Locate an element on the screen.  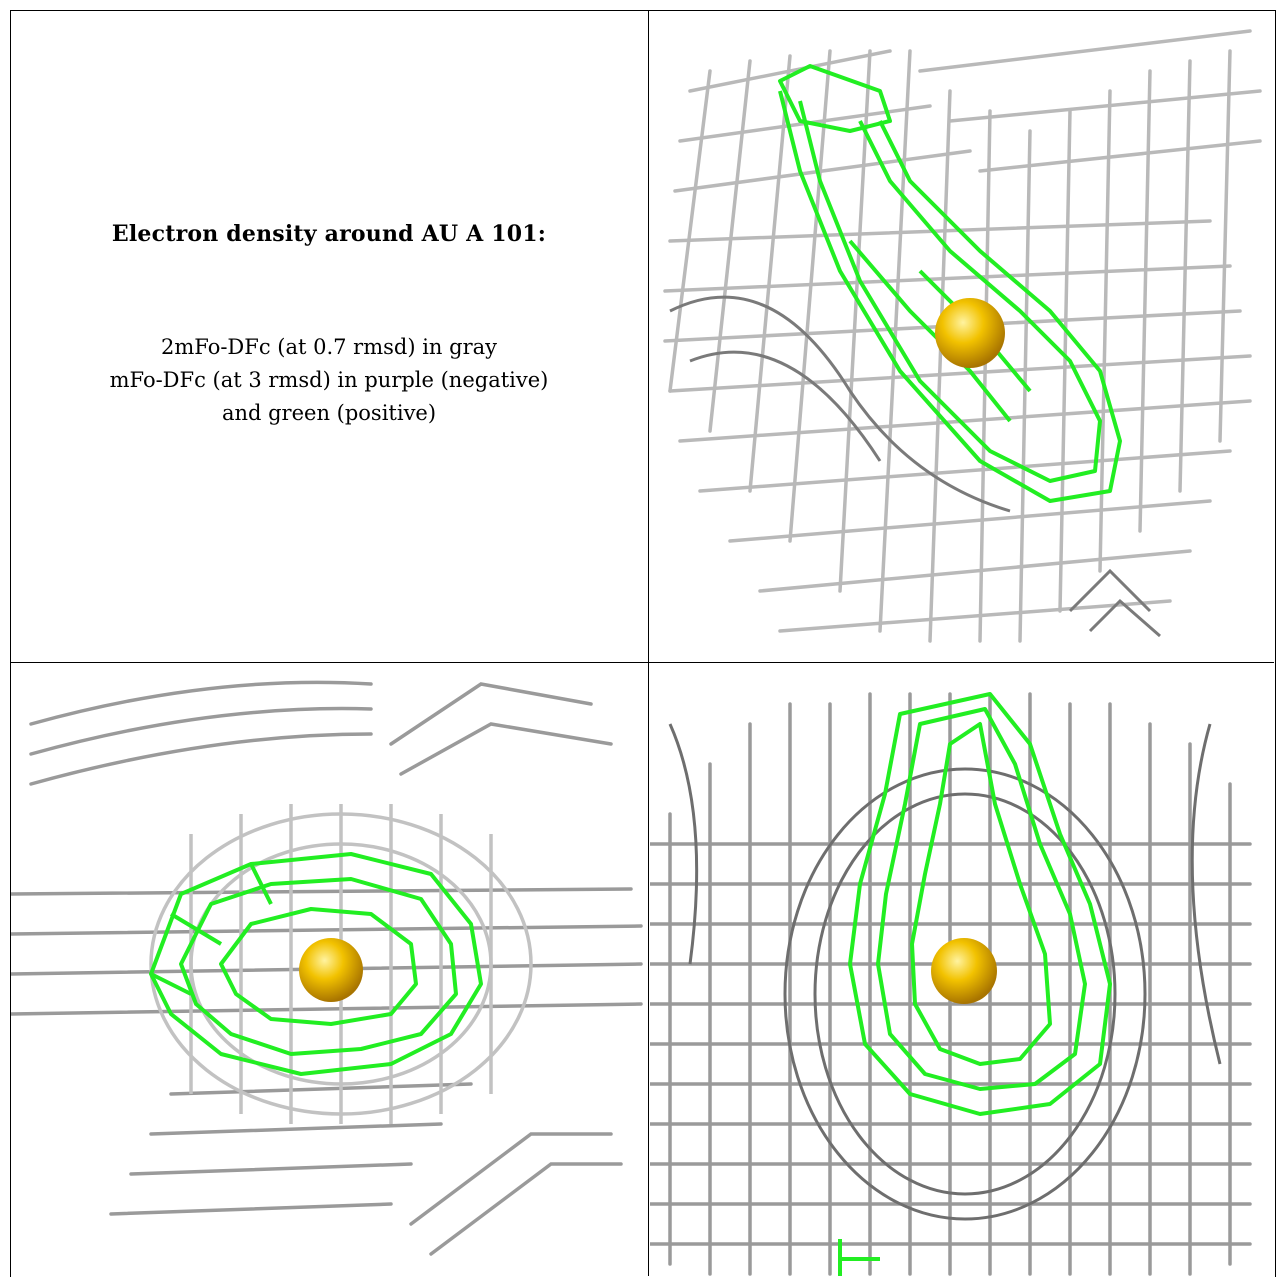
horizontal-divider is located at coordinates (642, 662).